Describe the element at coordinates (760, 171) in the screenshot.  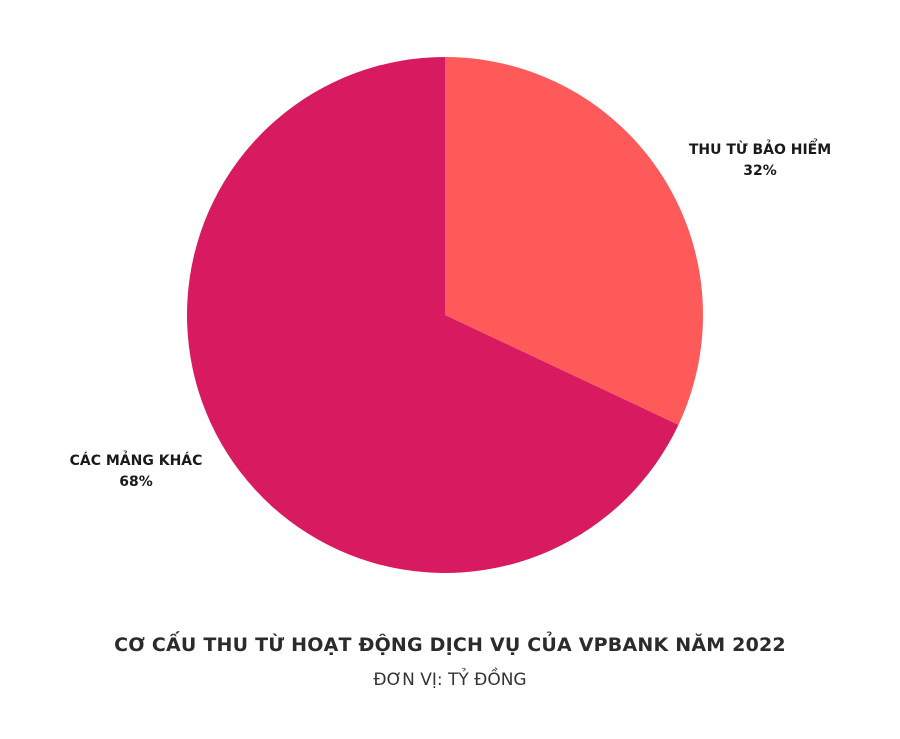
I see `slice-label-insurance-value: 32%` at that location.